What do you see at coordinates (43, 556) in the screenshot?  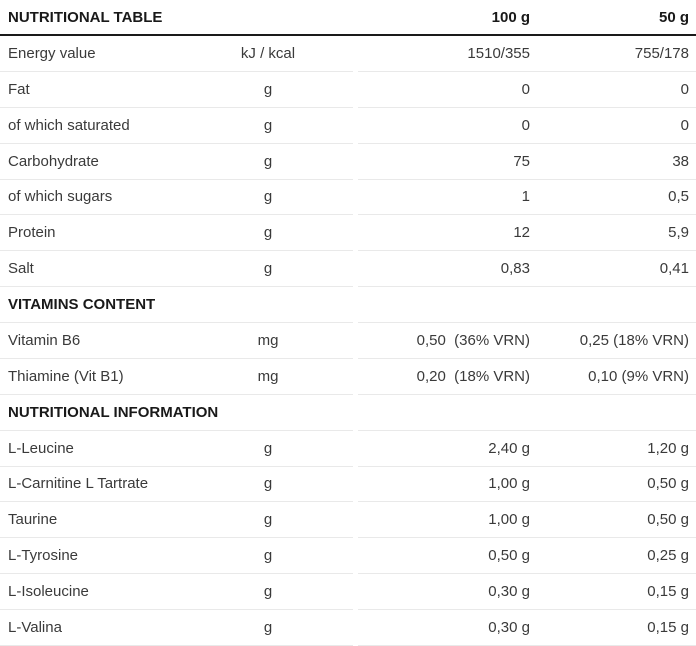 I see `row-label: L-Tyrosine` at bounding box center [43, 556].